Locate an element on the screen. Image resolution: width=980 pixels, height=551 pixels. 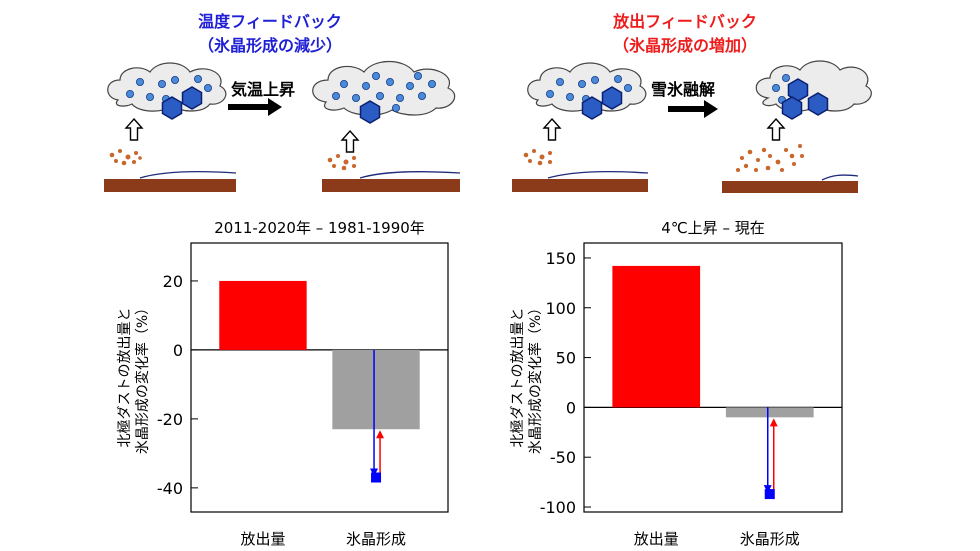
scene-right-after is located at coordinates (797, 126).